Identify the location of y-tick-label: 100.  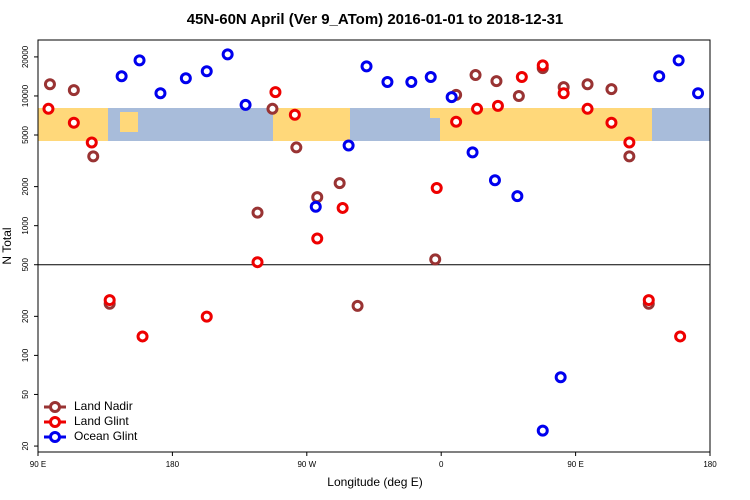
(25, 355).